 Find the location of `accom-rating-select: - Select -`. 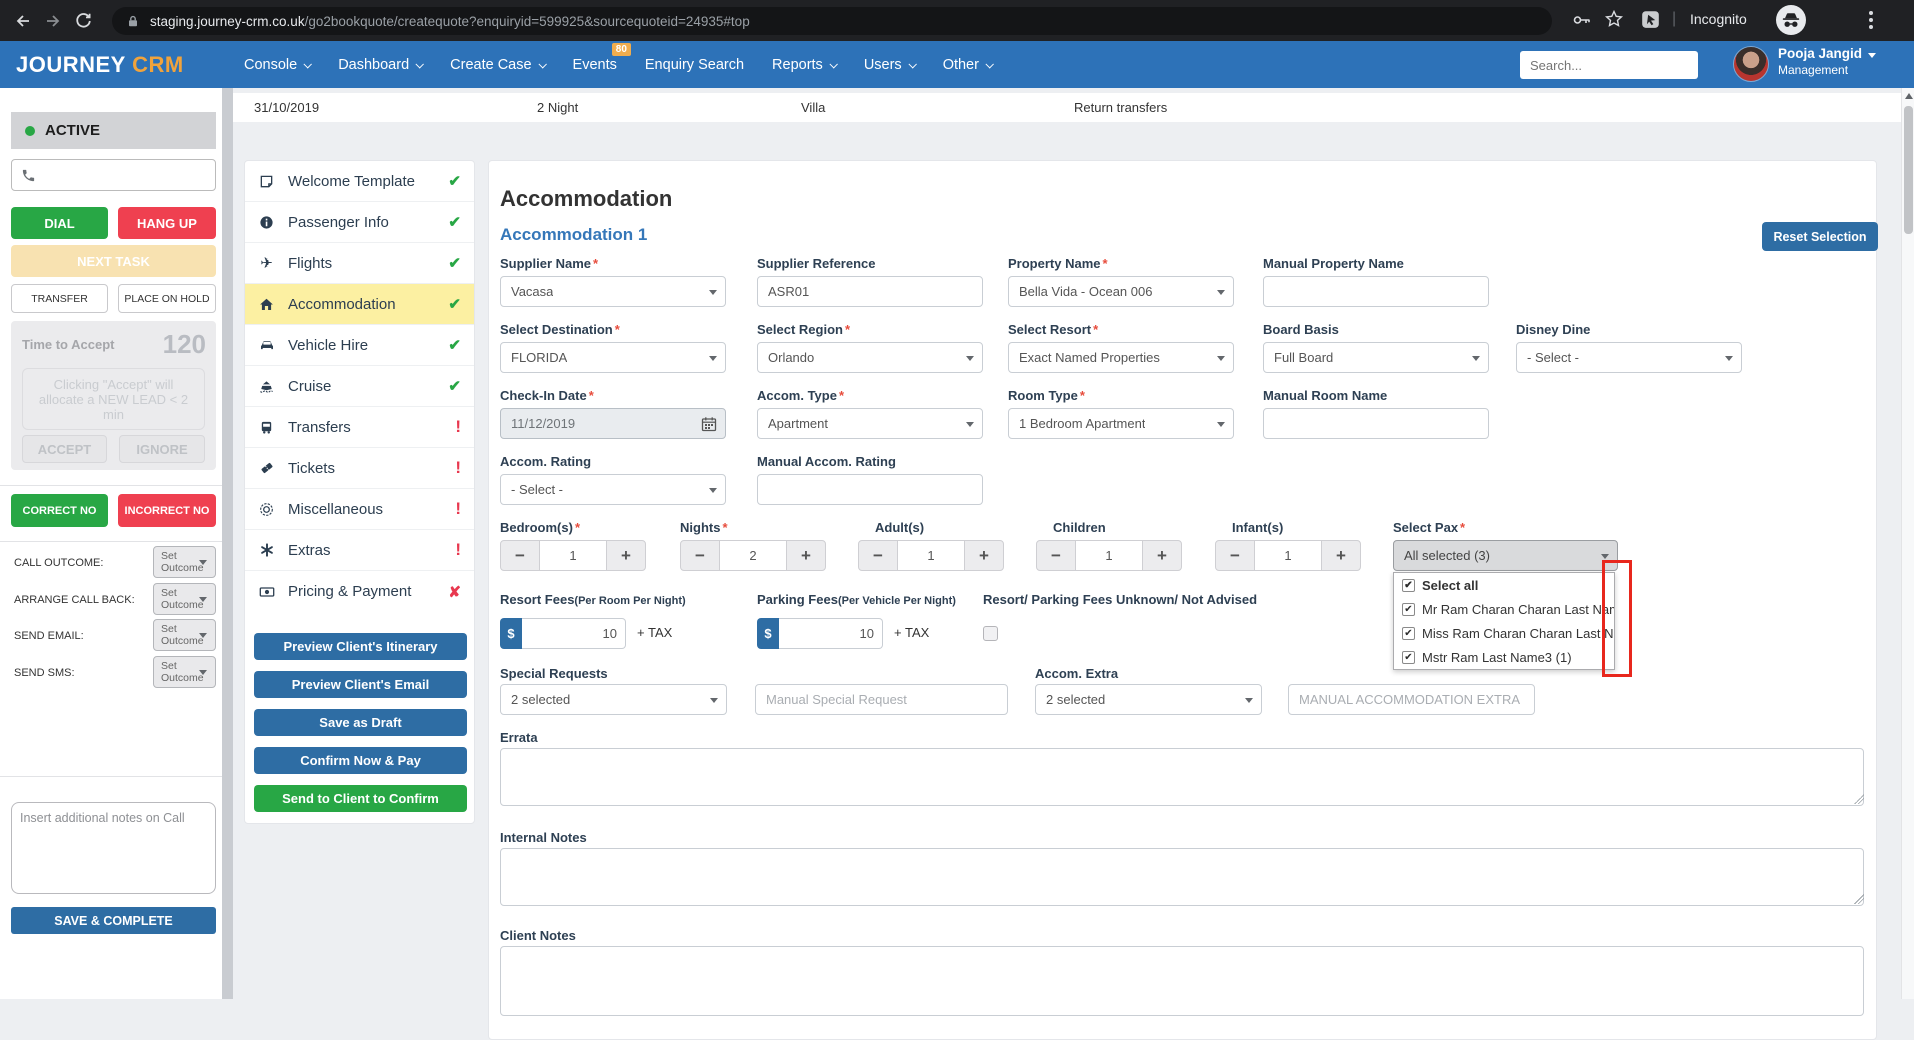

accom-rating-select: - Select - is located at coordinates (613, 489).